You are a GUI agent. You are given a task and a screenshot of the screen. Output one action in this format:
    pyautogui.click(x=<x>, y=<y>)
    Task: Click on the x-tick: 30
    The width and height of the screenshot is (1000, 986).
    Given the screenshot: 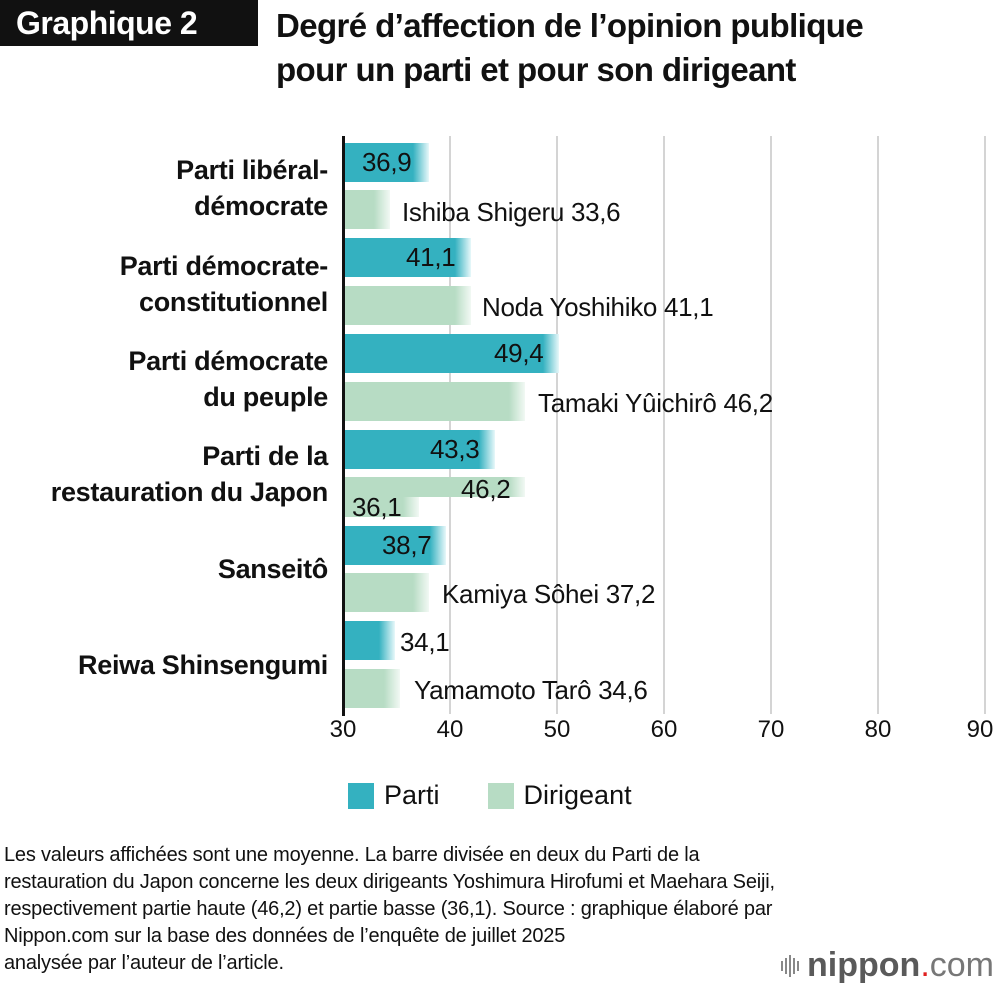 What is the action you would take?
    pyautogui.click(x=343, y=729)
    